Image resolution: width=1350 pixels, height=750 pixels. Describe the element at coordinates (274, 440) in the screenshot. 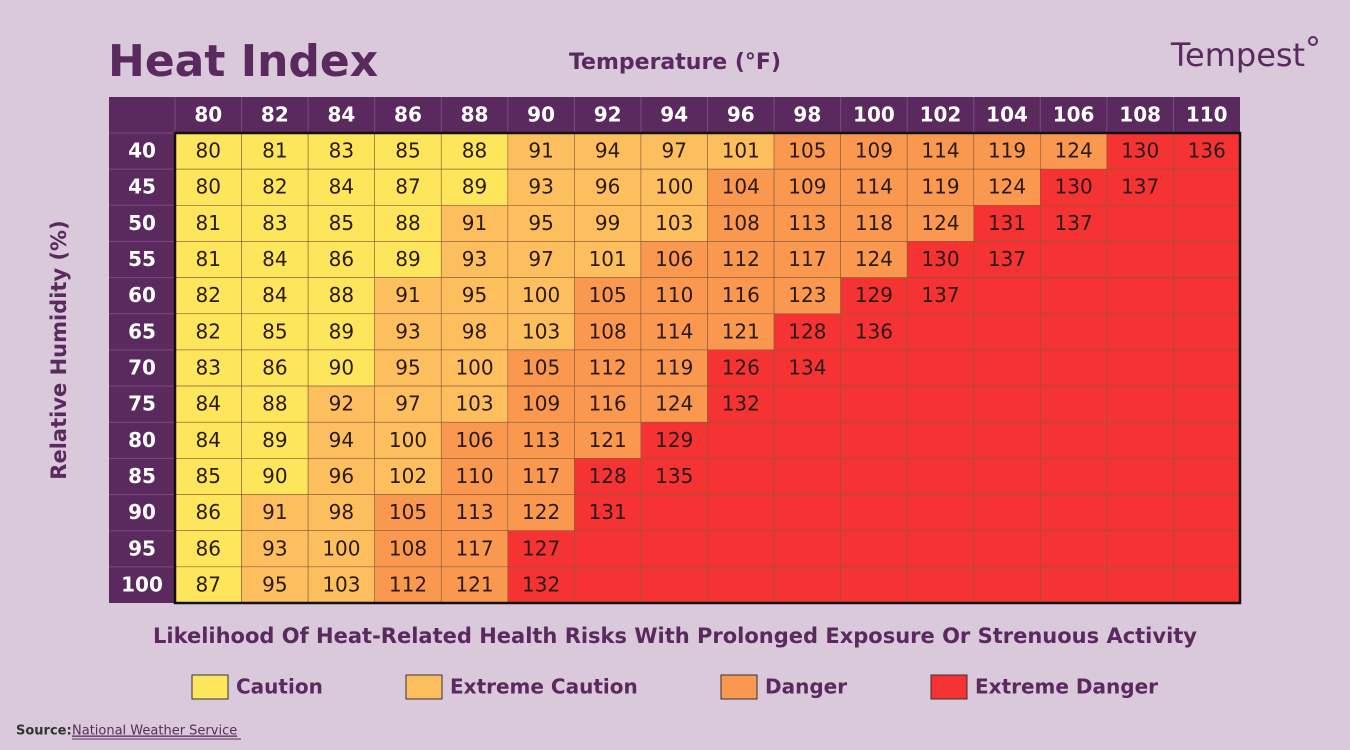

I see `cell-value: 89` at that location.